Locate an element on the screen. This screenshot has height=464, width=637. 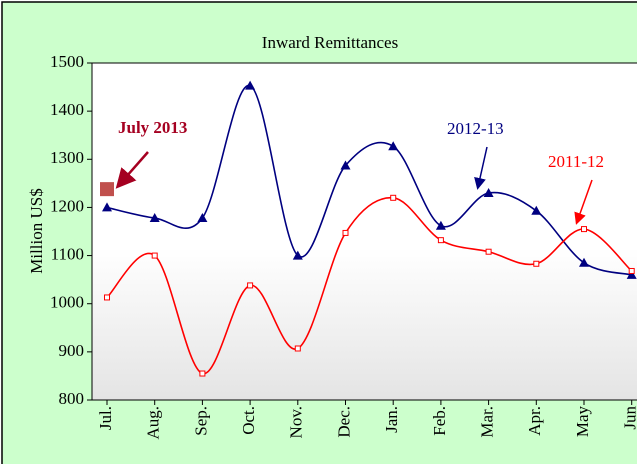
x-tick-label: Dec. is located at coordinates (343, 422).